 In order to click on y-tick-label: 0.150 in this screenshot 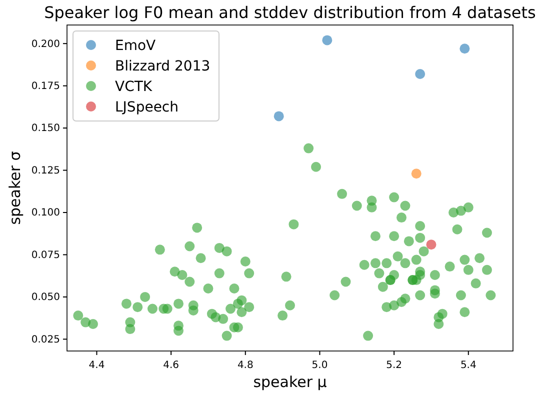, I will do `click(45, 128)`.